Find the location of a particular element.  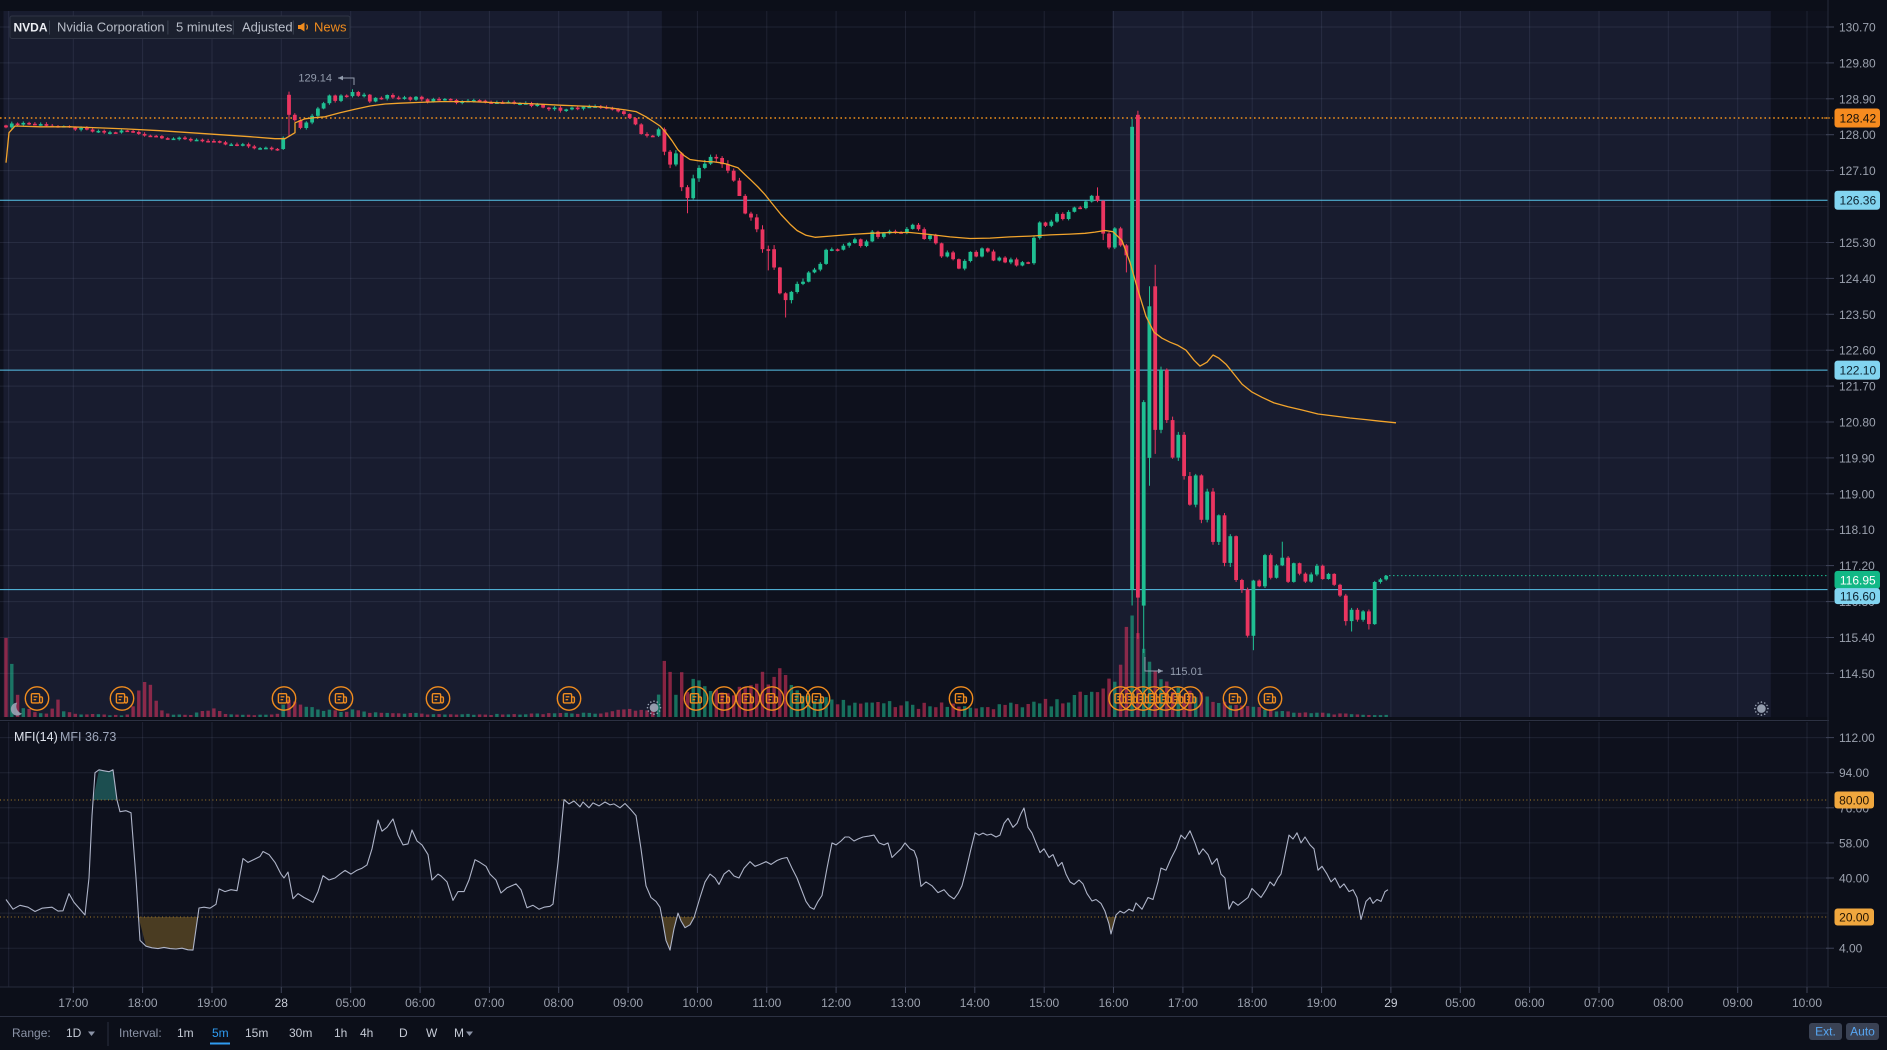

svg-text: M is located at coordinates (459, 1033).